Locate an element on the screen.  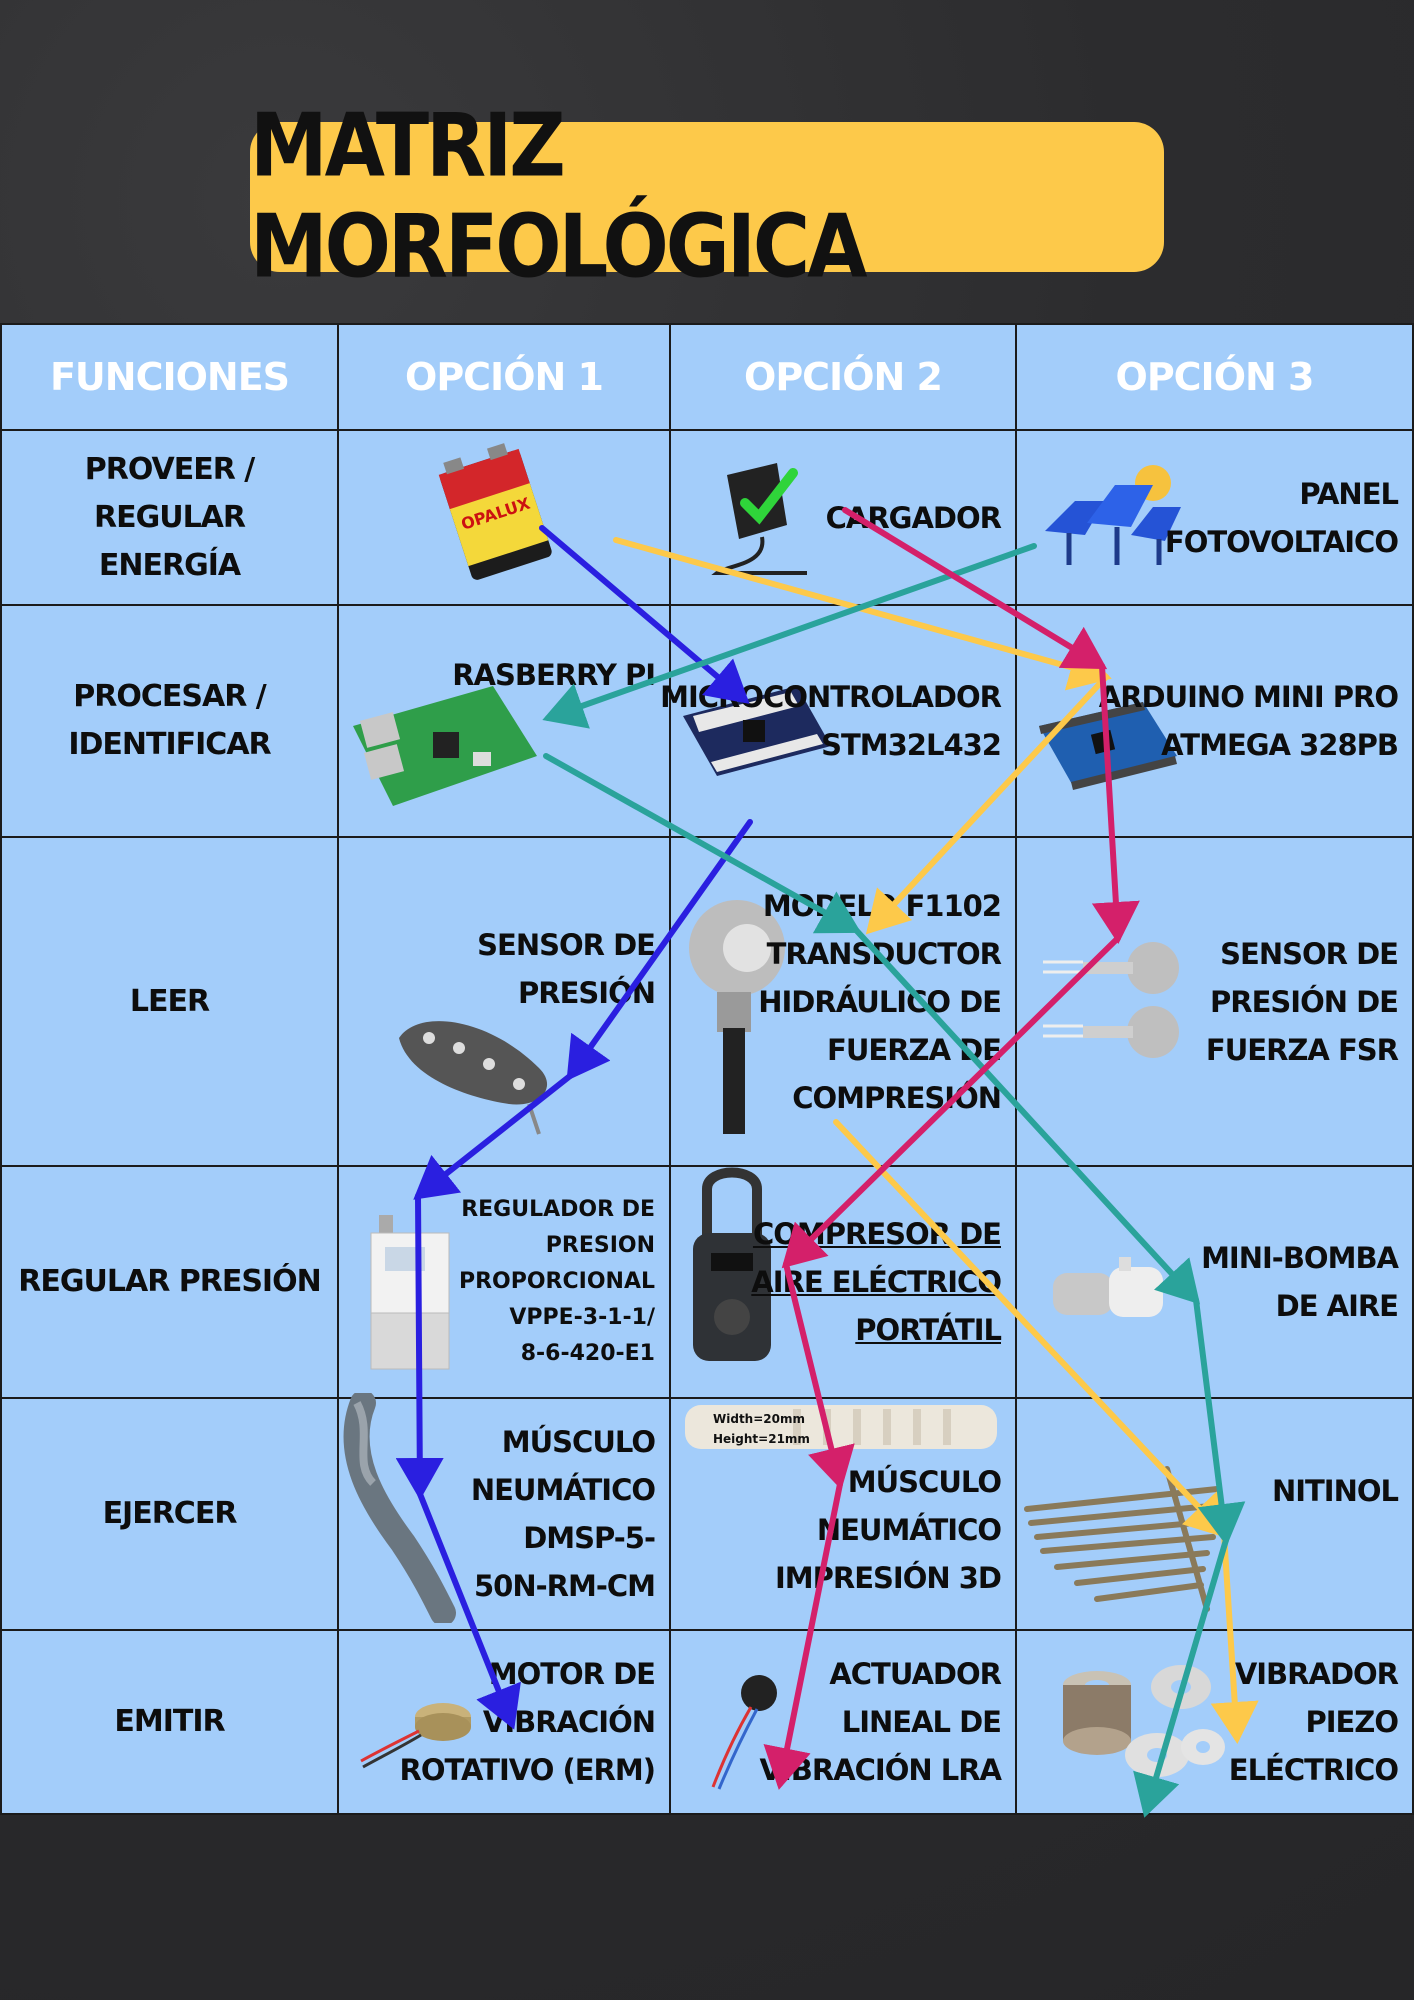
label-panel-fotovoltaico: PANEL FOTOVOLTAICO is located at coordinates (1281, 517).